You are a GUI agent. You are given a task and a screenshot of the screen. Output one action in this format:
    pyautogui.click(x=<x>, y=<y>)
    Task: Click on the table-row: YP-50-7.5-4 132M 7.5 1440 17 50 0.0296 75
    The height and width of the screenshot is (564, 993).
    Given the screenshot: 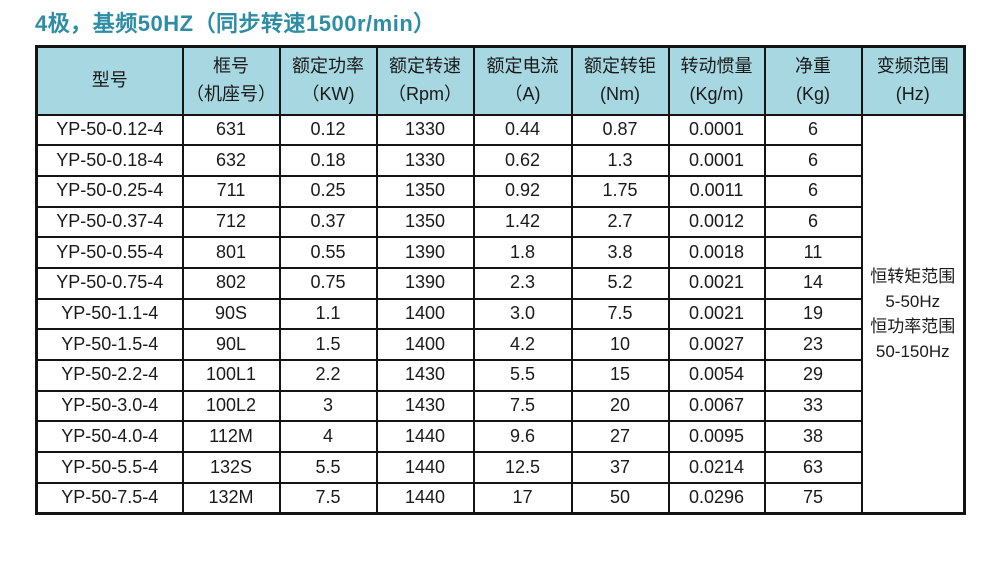 What is the action you would take?
    pyautogui.click(x=500, y=498)
    